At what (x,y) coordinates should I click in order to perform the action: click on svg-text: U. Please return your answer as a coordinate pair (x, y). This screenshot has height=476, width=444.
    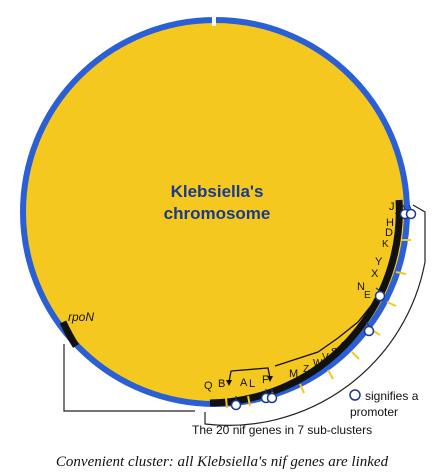
    Looking at the image, I should click on (344, 346).